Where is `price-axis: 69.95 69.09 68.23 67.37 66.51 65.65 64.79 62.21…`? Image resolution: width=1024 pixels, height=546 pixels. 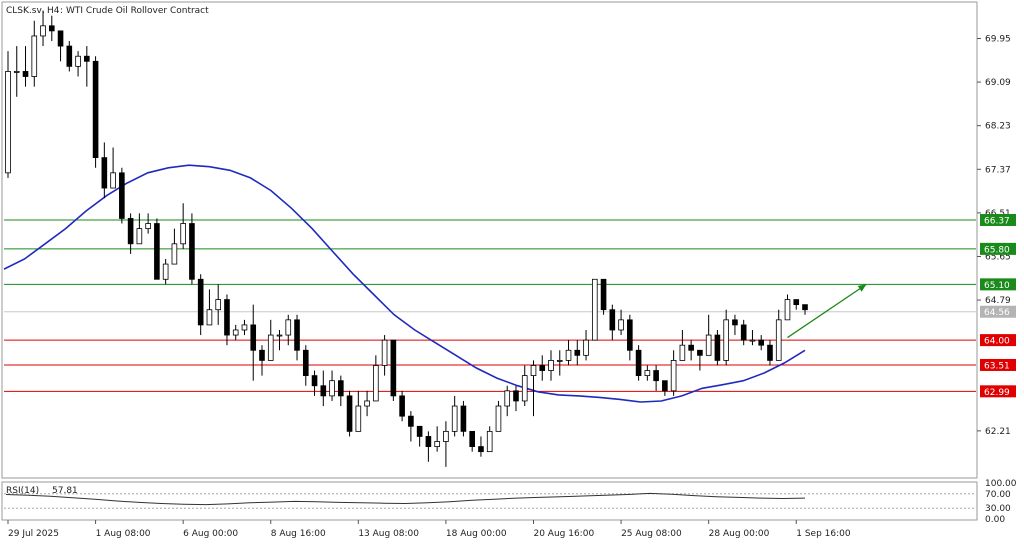 price-axis: 69.95 69.09 68.23 67.37 66.51 65.65 64.79 62.21… is located at coordinates (996, 235).